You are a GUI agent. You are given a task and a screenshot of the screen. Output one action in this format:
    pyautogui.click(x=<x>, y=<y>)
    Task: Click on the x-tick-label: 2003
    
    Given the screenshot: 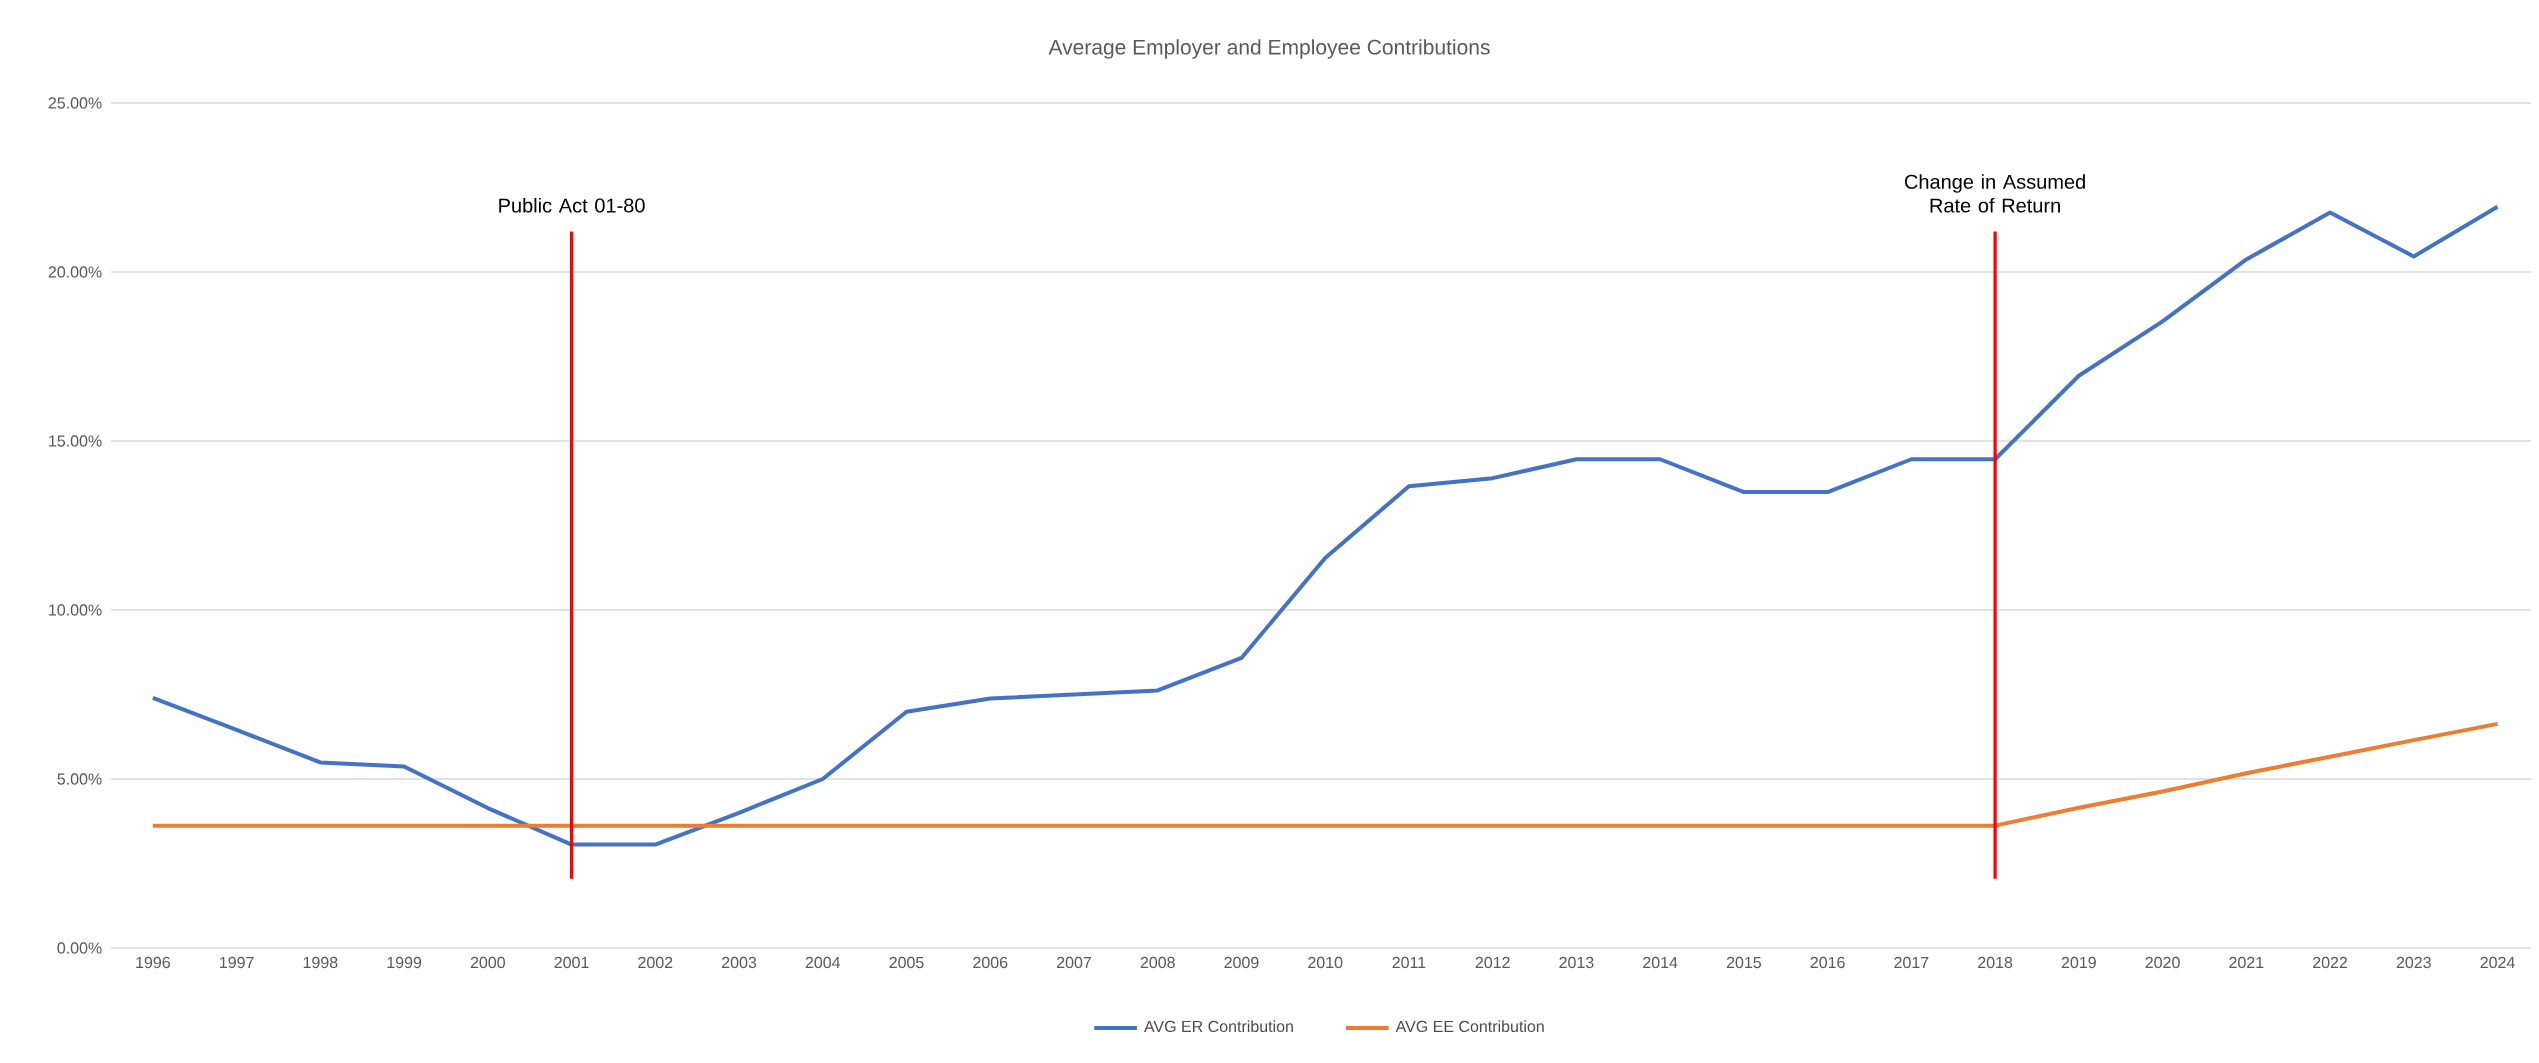 What is the action you would take?
    pyautogui.click(x=739, y=962)
    